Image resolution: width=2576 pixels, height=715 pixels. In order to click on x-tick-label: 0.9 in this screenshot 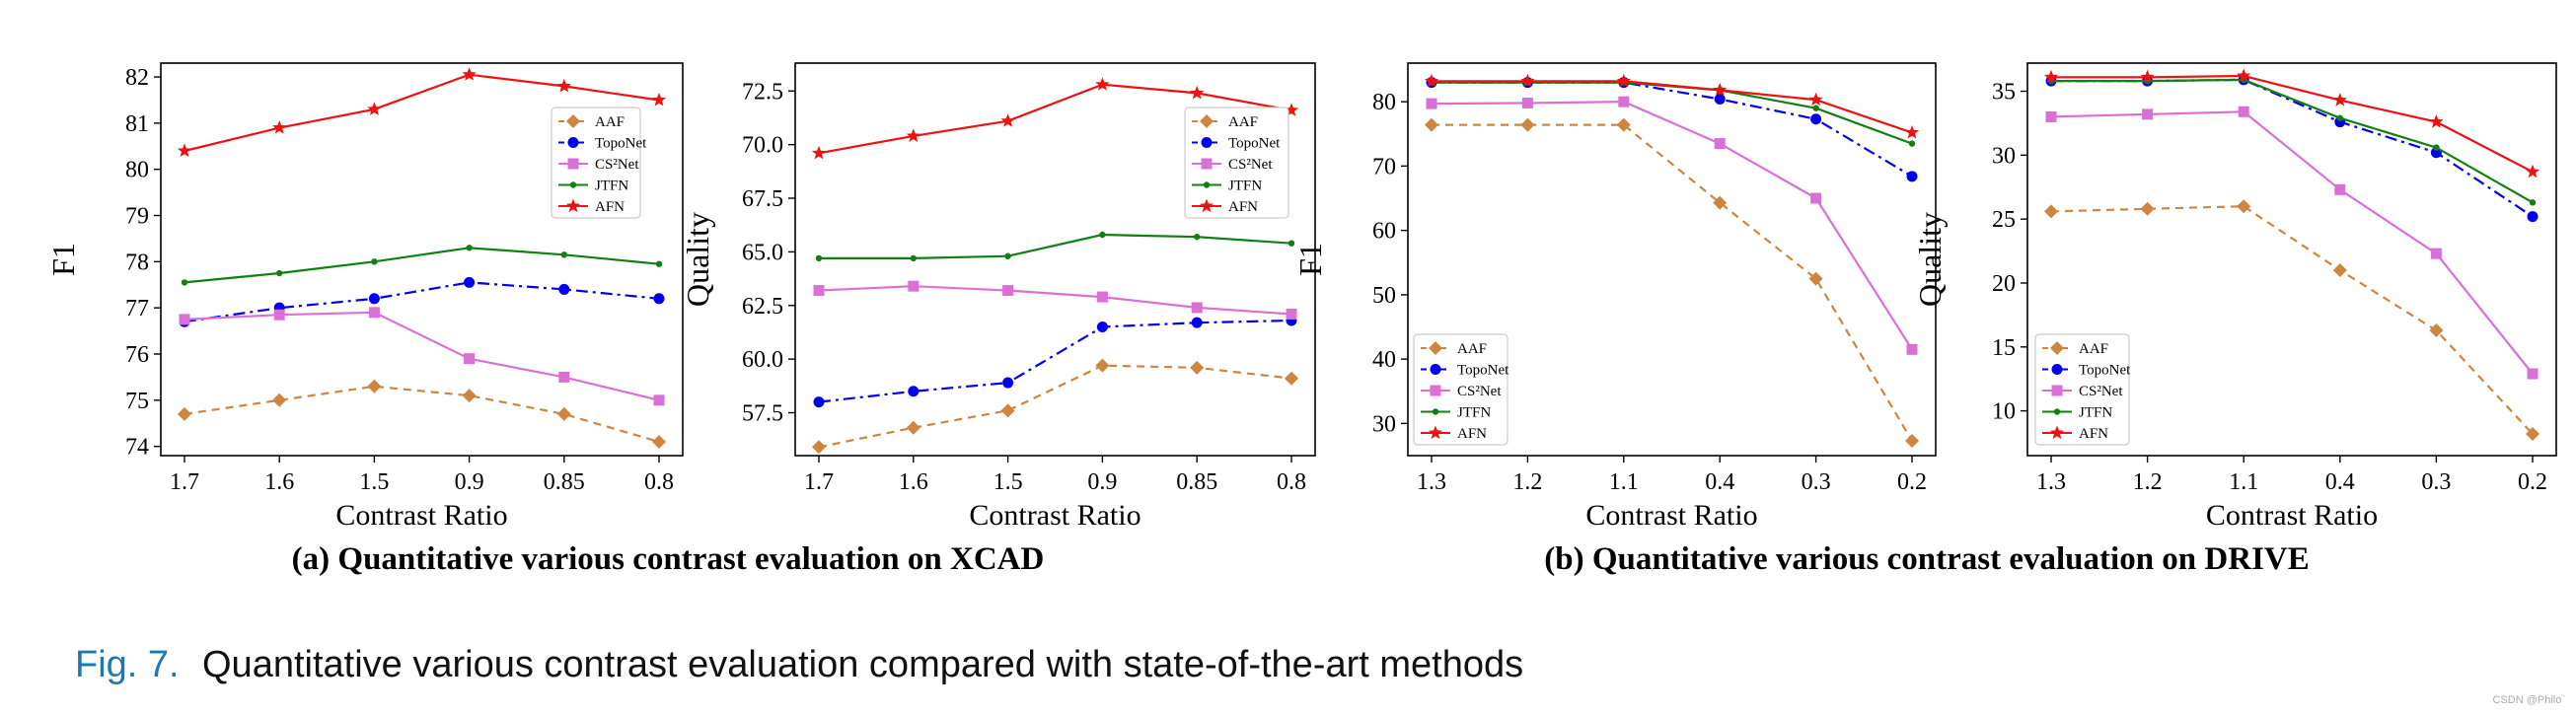, I will do `click(1102, 482)`.